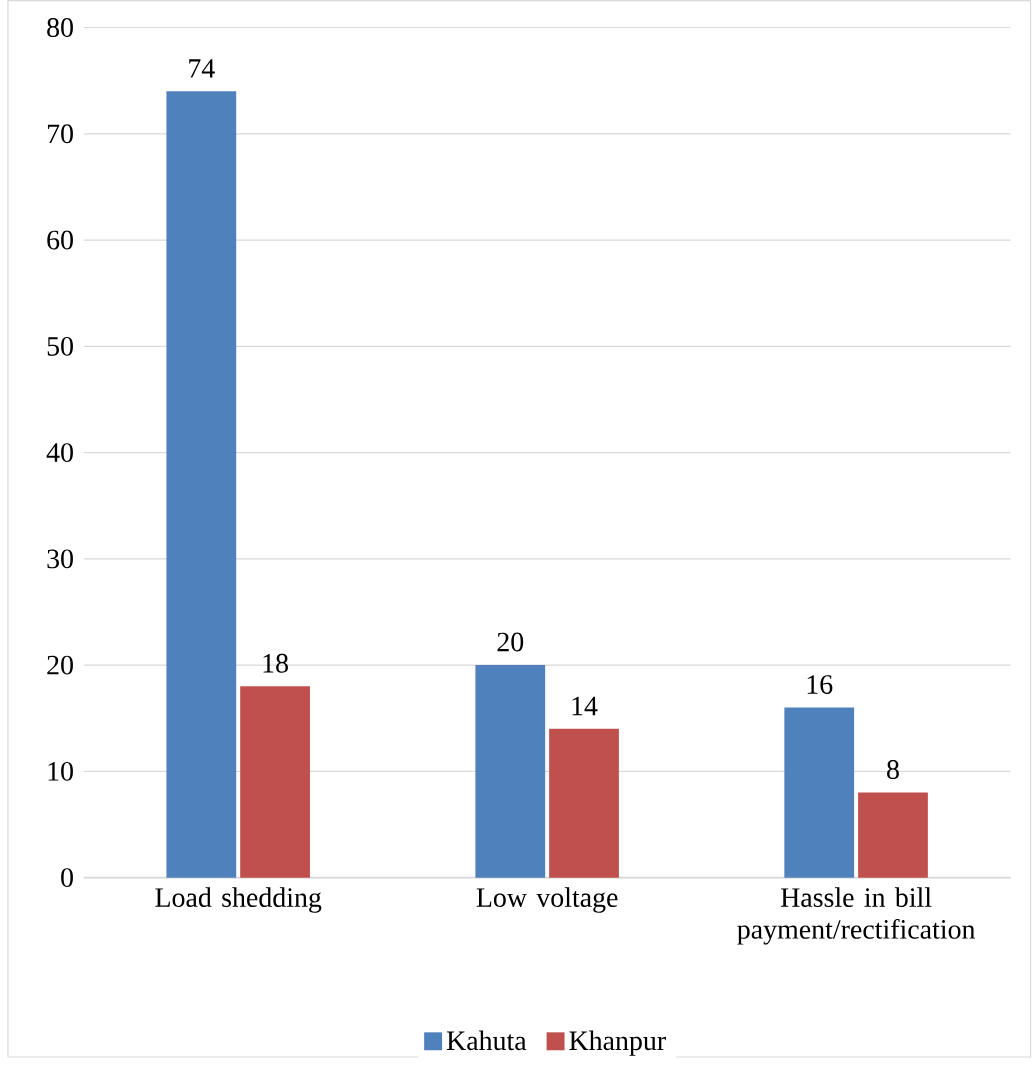 This screenshot has height=1065, width=1033. What do you see at coordinates (276, 663) in the screenshot?
I see `data-label: 18` at bounding box center [276, 663].